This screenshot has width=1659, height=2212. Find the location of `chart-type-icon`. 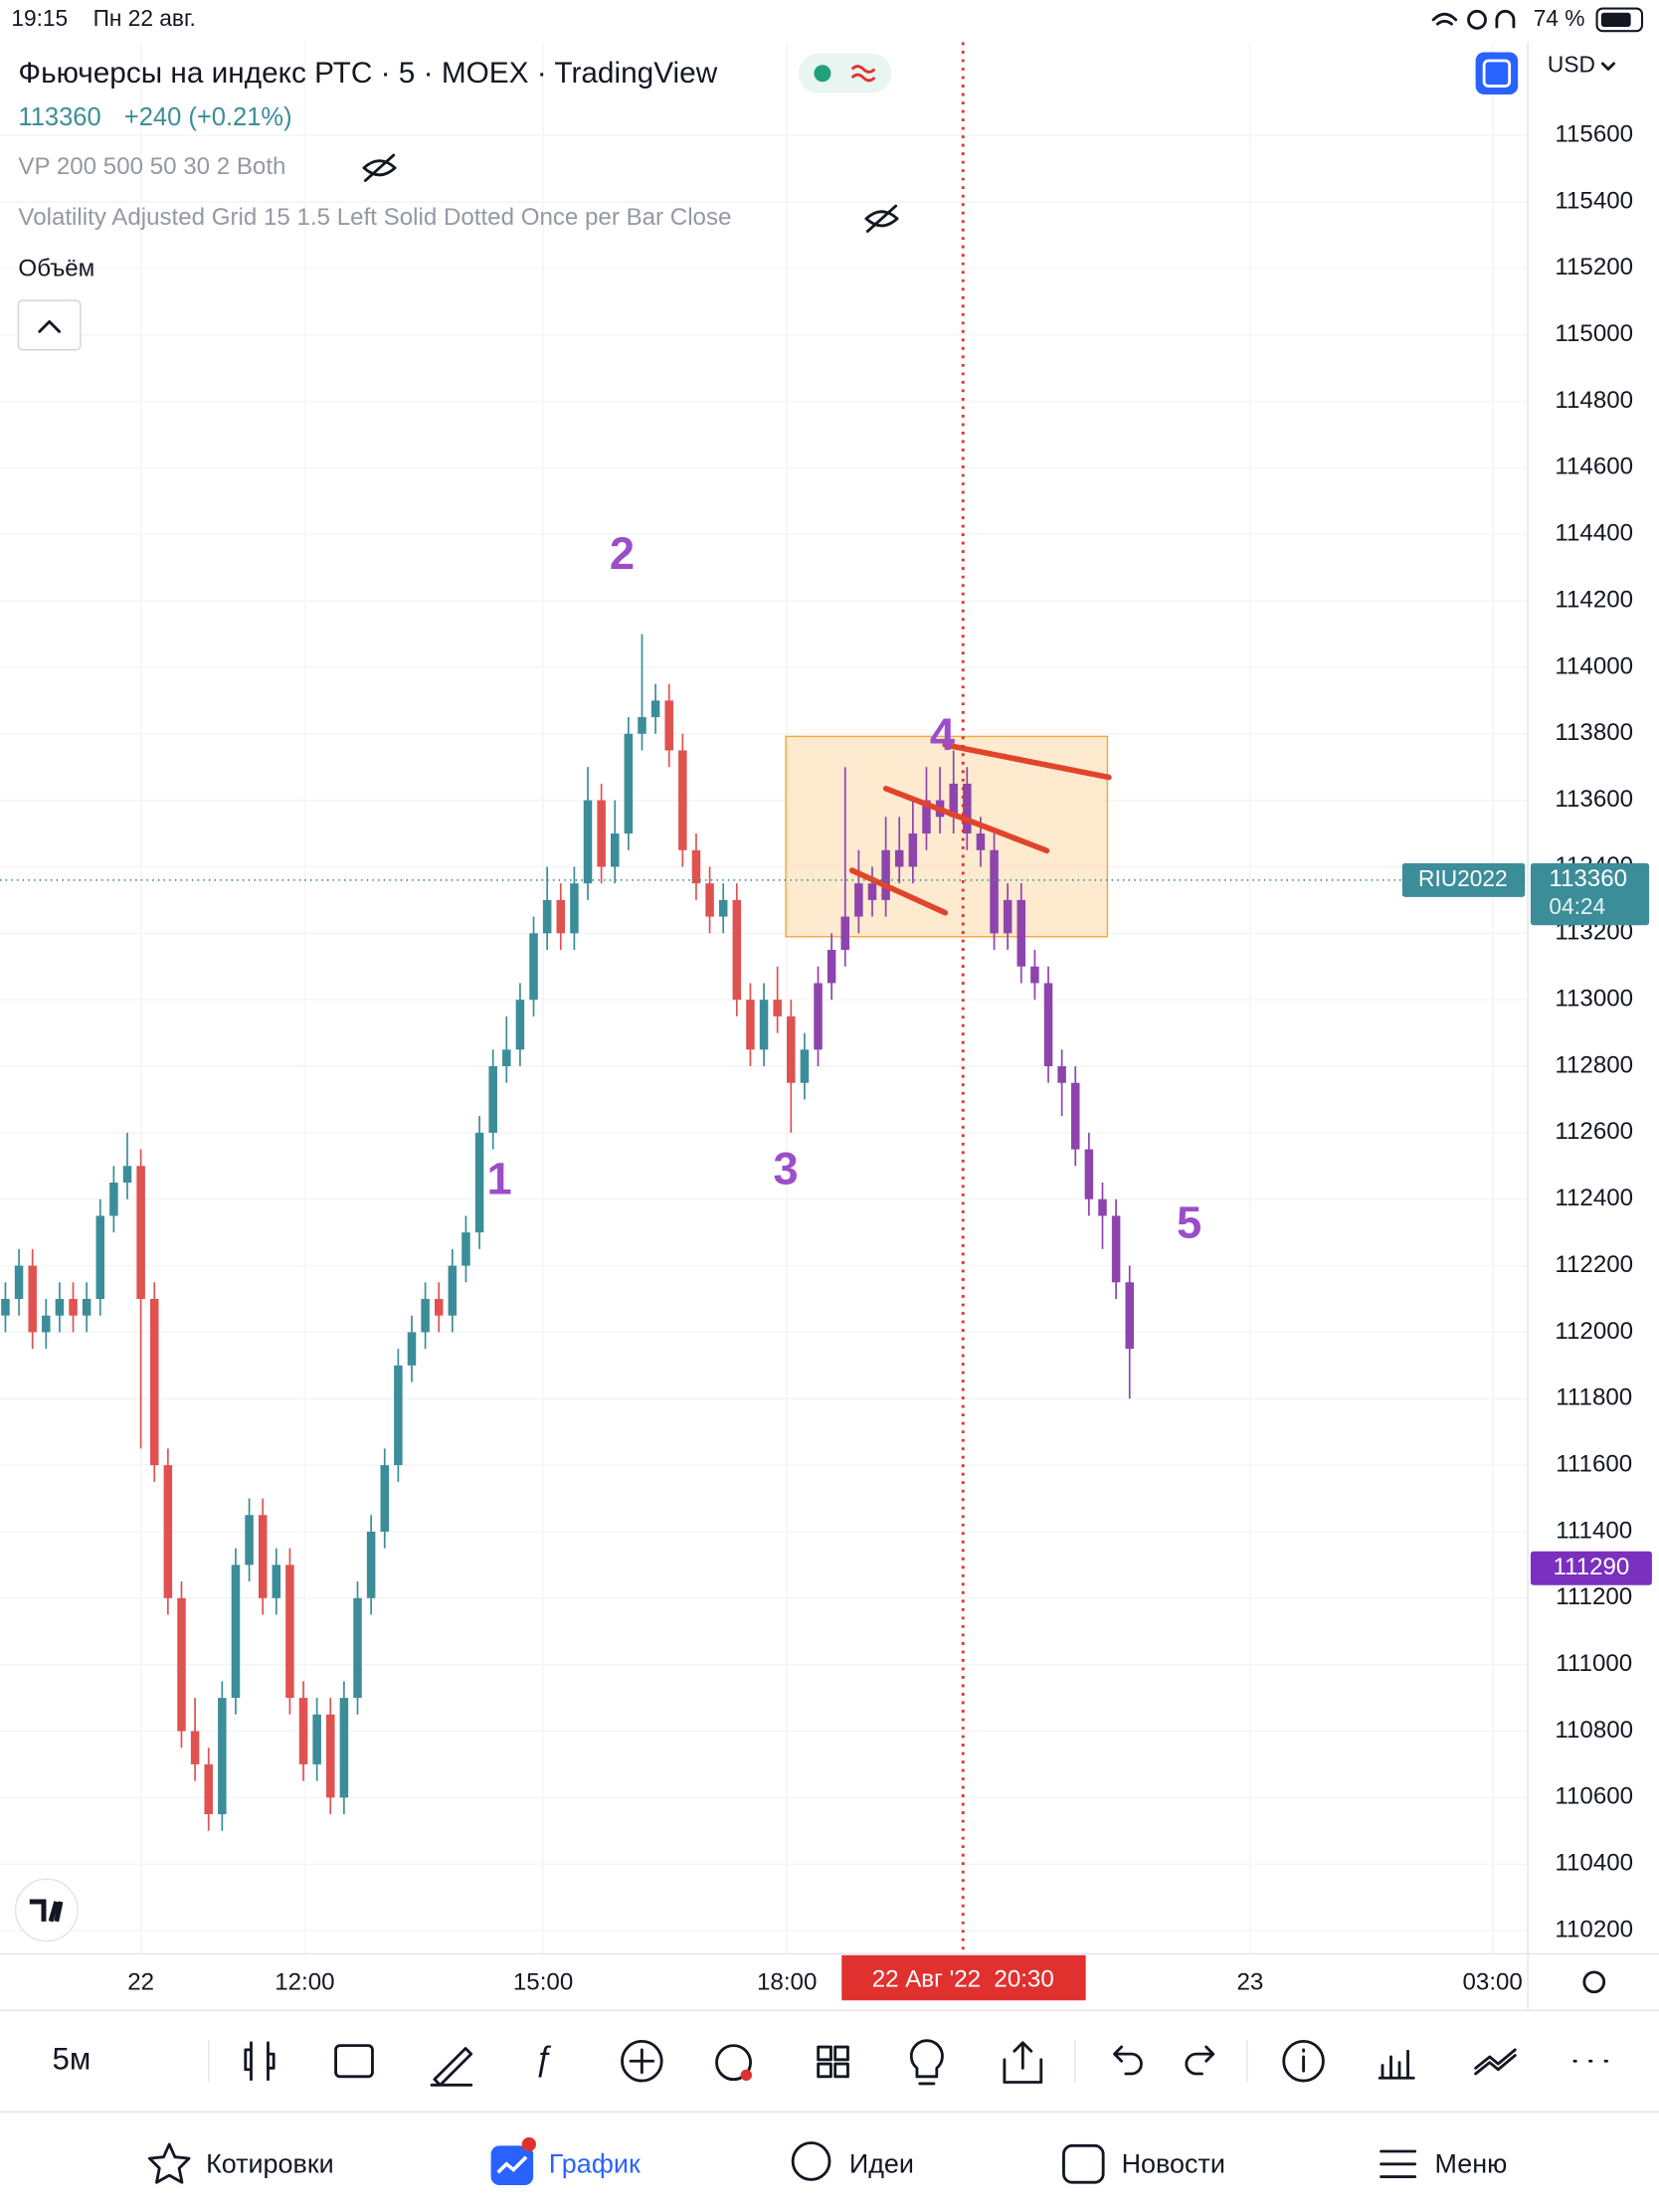

chart-type-icon is located at coordinates (260, 2061).